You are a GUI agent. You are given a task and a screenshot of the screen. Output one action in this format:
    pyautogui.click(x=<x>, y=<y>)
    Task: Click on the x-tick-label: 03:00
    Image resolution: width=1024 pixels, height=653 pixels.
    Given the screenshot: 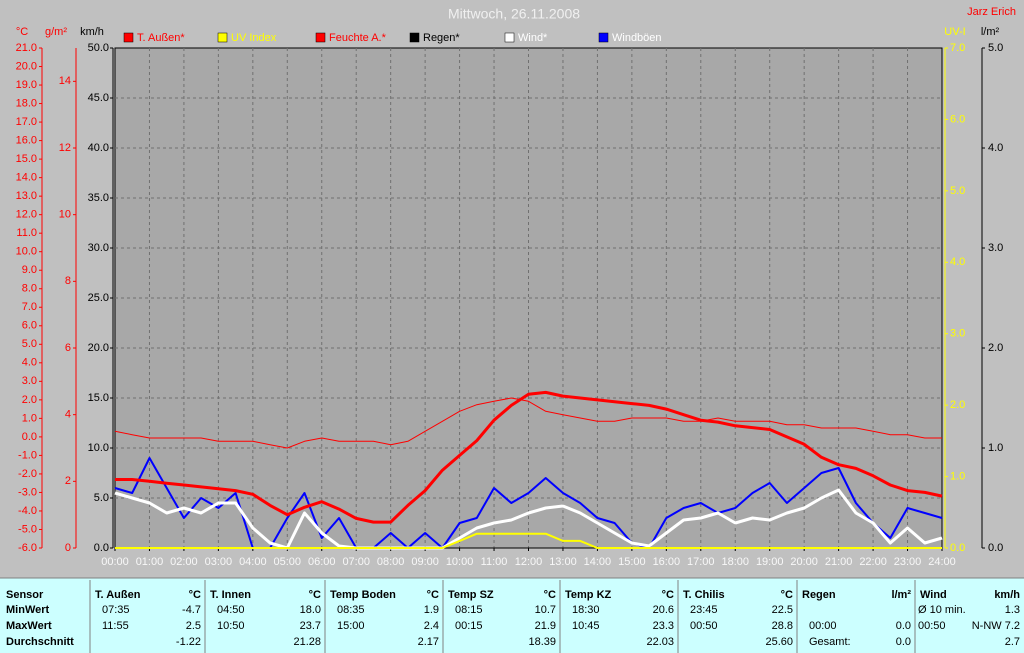 What is the action you would take?
    pyautogui.click(x=219, y=562)
    